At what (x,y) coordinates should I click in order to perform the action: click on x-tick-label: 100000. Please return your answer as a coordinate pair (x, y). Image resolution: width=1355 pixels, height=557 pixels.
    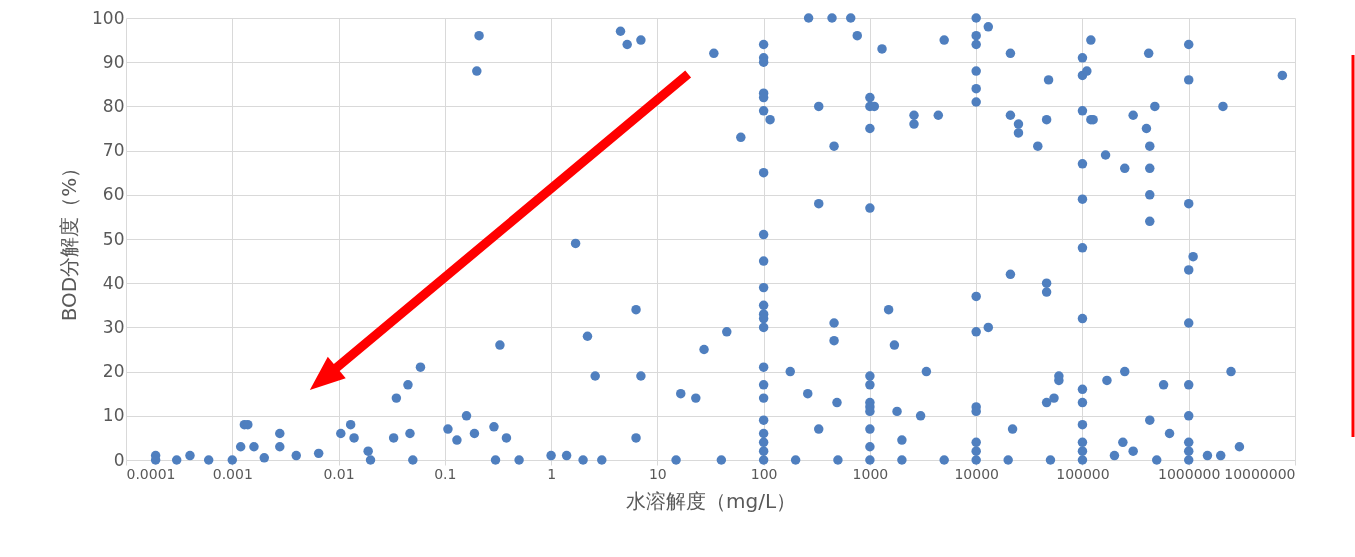
    Looking at the image, I should click on (1083, 473).